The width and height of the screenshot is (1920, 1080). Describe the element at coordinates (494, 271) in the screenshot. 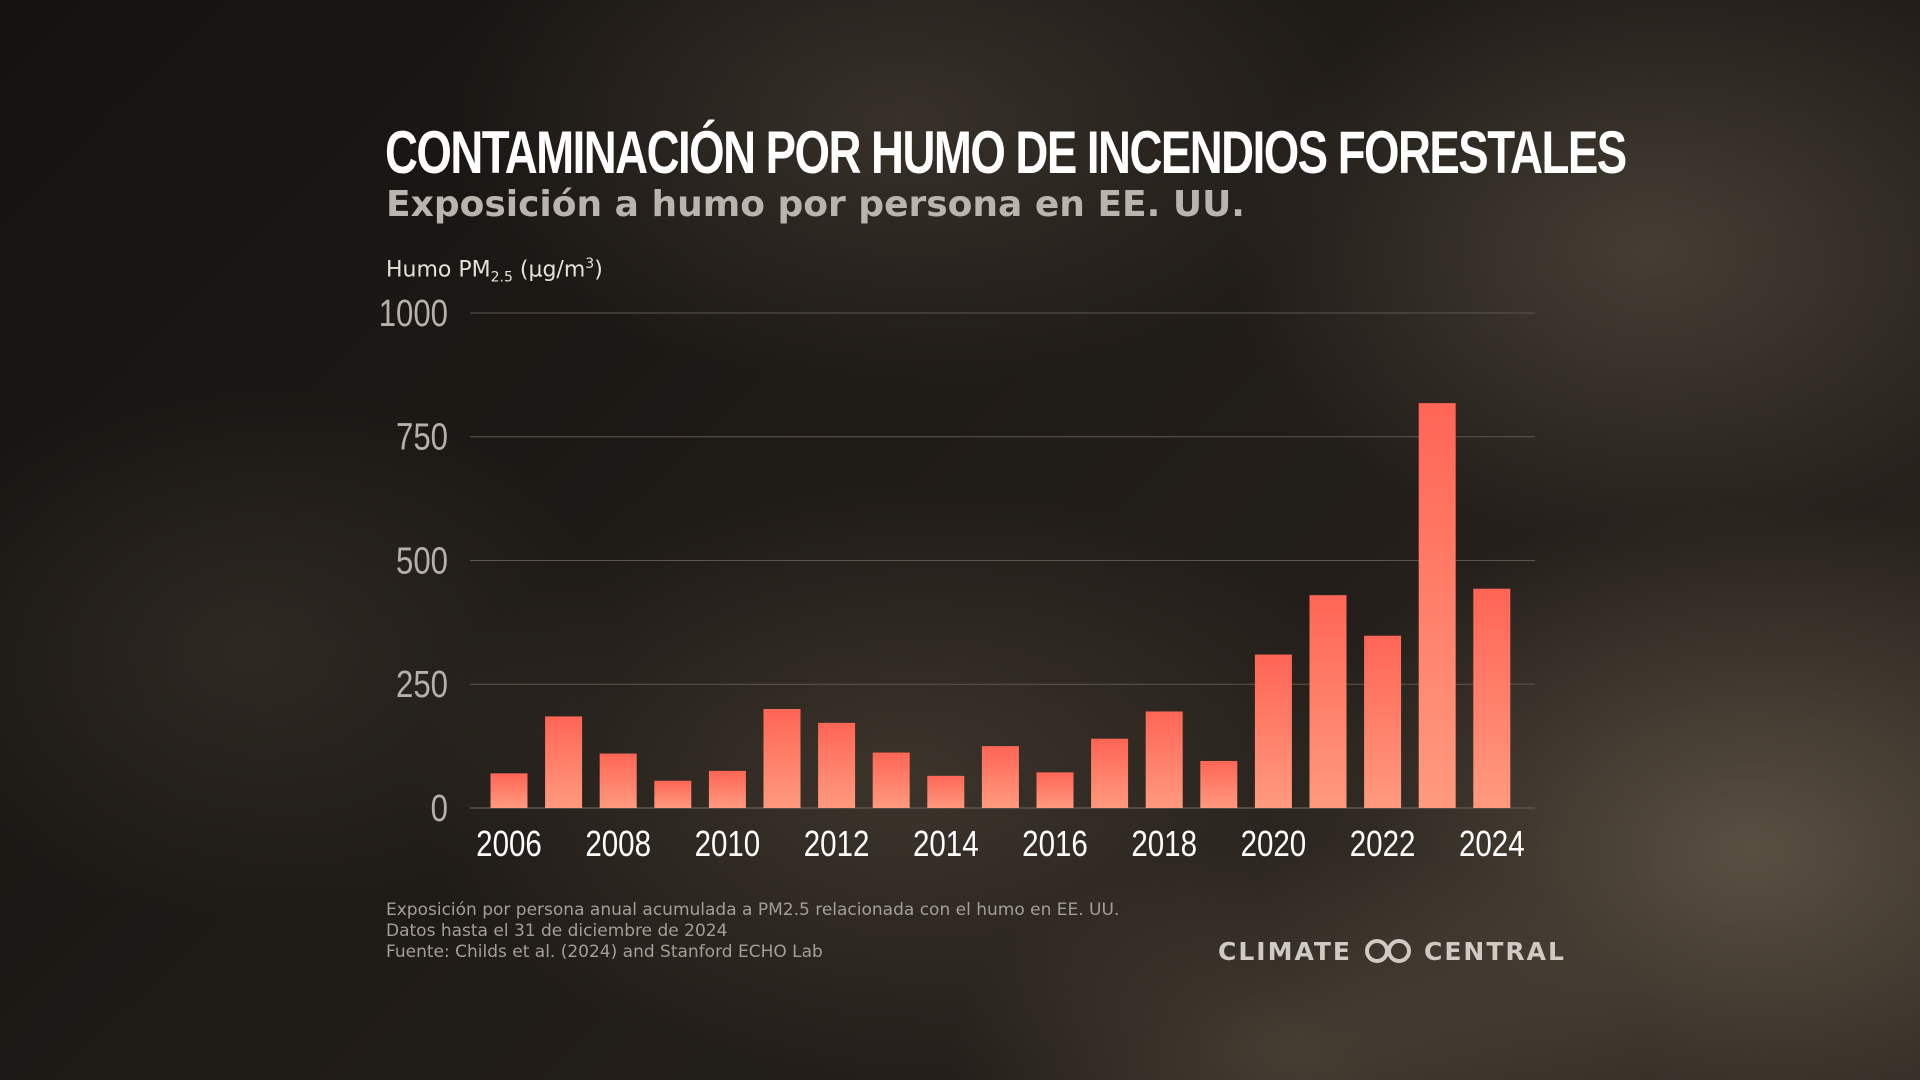

I see `y-axis-label: Humo PM2.5 (µg/m3)` at that location.